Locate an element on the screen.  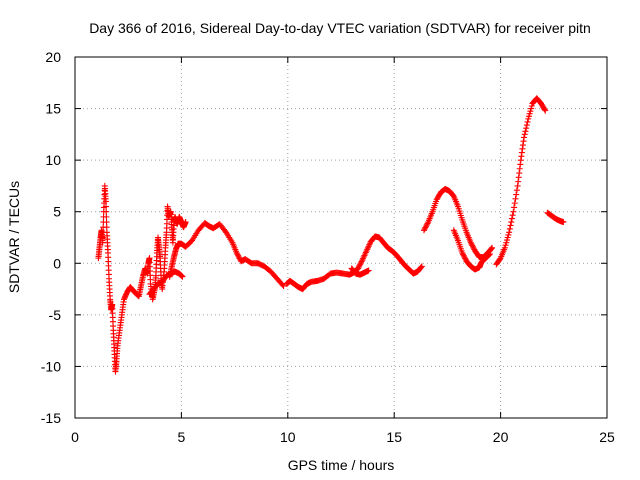
x-axis-label: GPS time / hours is located at coordinates (341, 465).